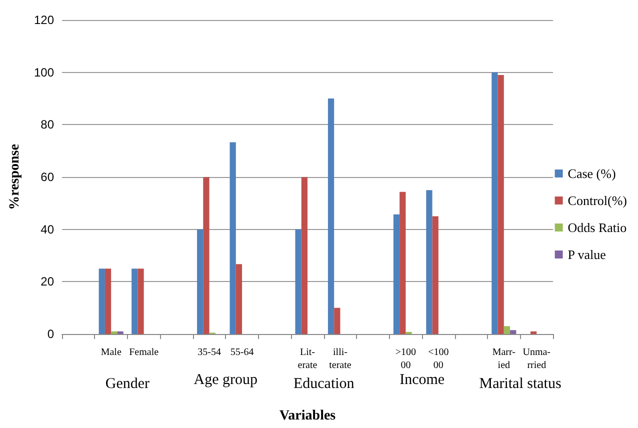 Image resolution: width=638 pixels, height=428 pixels. Describe the element at coordinates (47, 125) in the screenshot. I see `y-tick-label: 80` at that location.